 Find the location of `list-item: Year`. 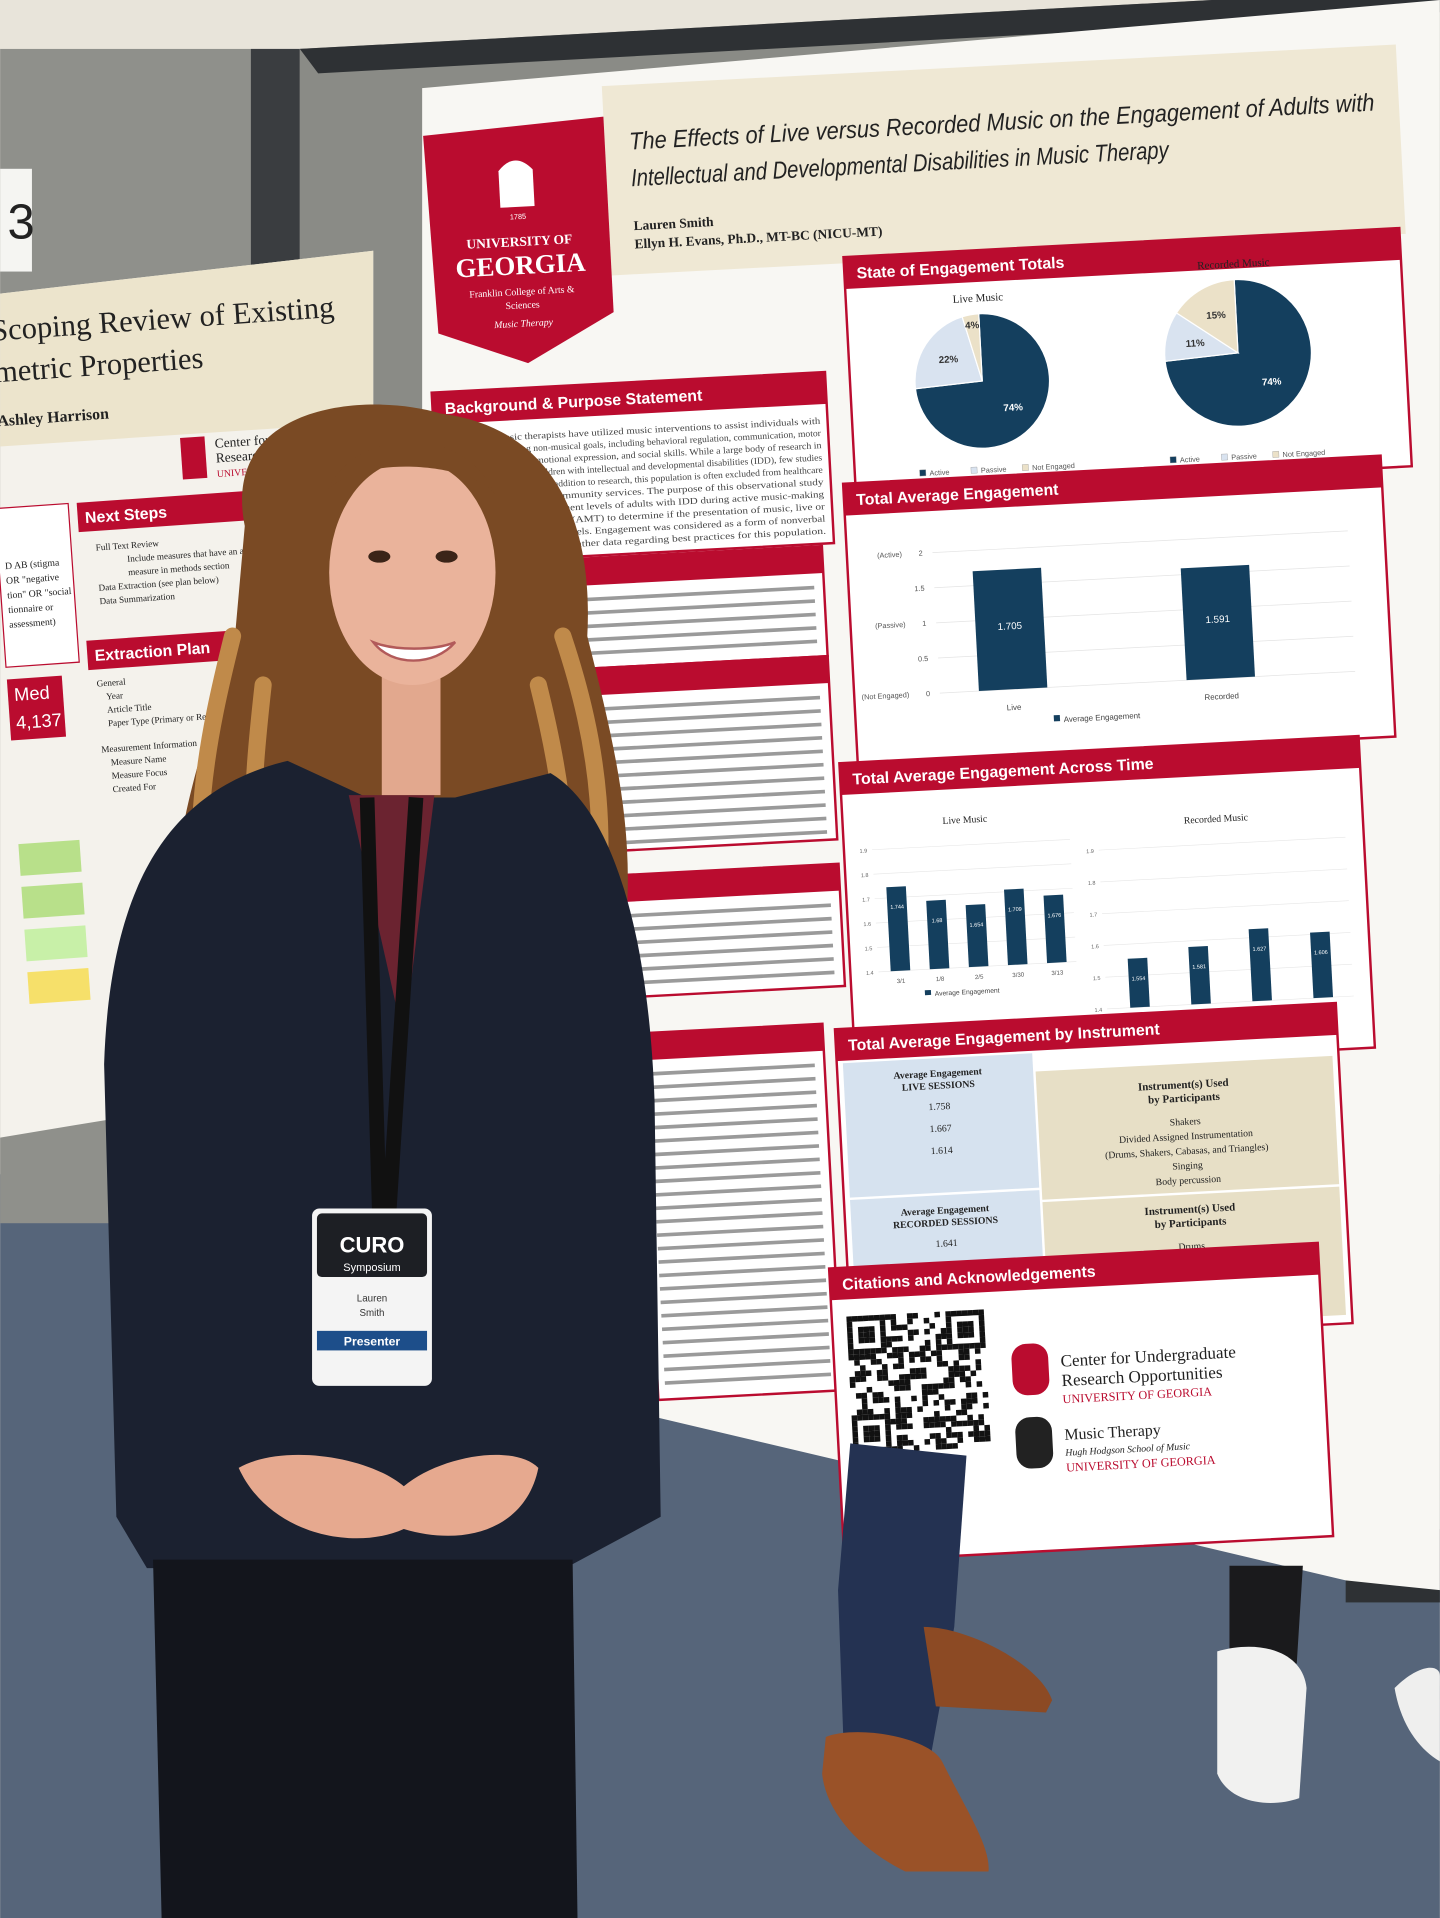

list-item: Year is located at coordinates (115, 695).